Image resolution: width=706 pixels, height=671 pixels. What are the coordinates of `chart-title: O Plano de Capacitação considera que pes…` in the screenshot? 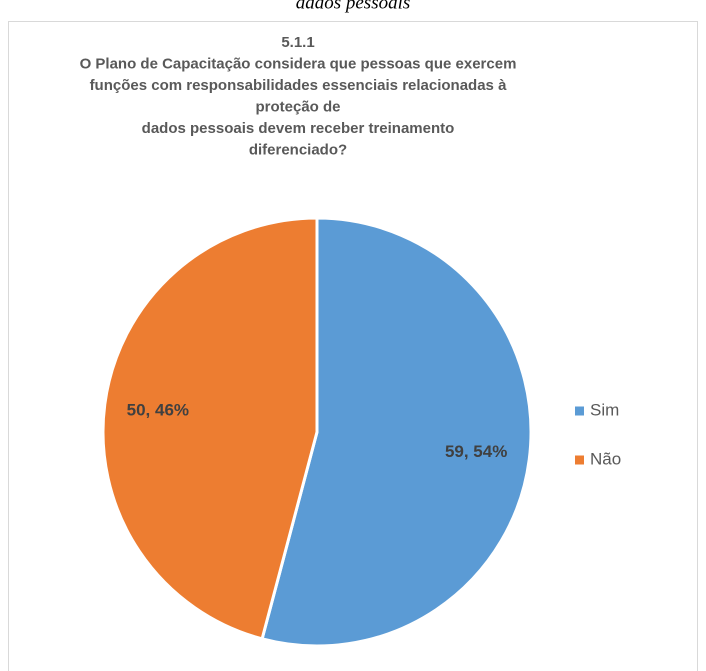 It's located at (298, 63).